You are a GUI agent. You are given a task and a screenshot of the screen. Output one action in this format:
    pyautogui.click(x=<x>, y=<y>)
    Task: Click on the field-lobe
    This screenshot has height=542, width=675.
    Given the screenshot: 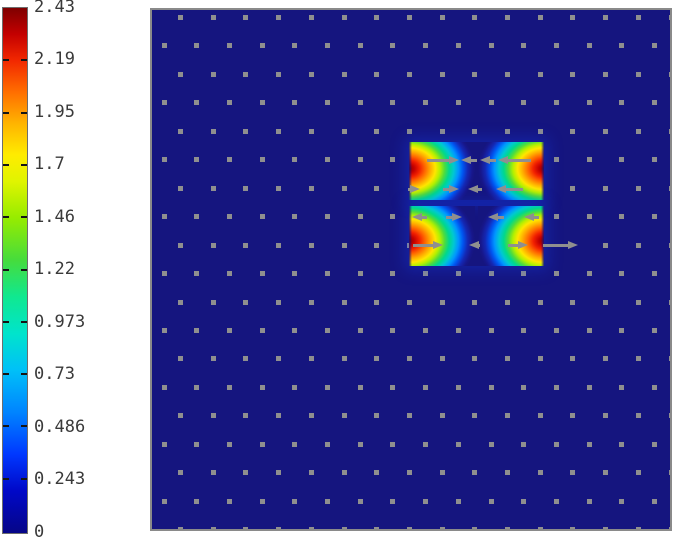 What is the action you would take?
    pyautogui.click(x=442, y=171)
    